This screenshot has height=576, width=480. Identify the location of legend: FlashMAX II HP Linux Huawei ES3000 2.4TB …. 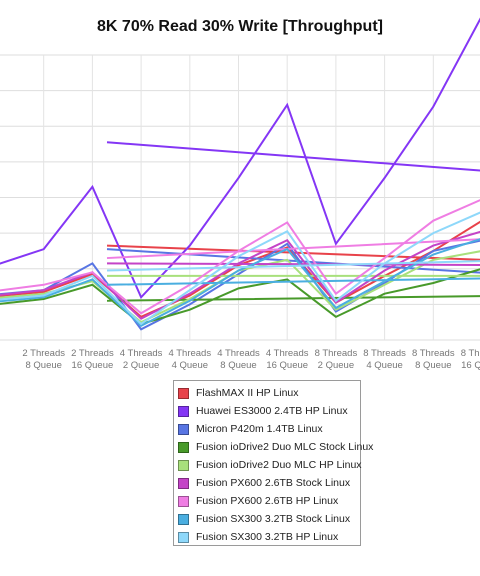
(273, 463).